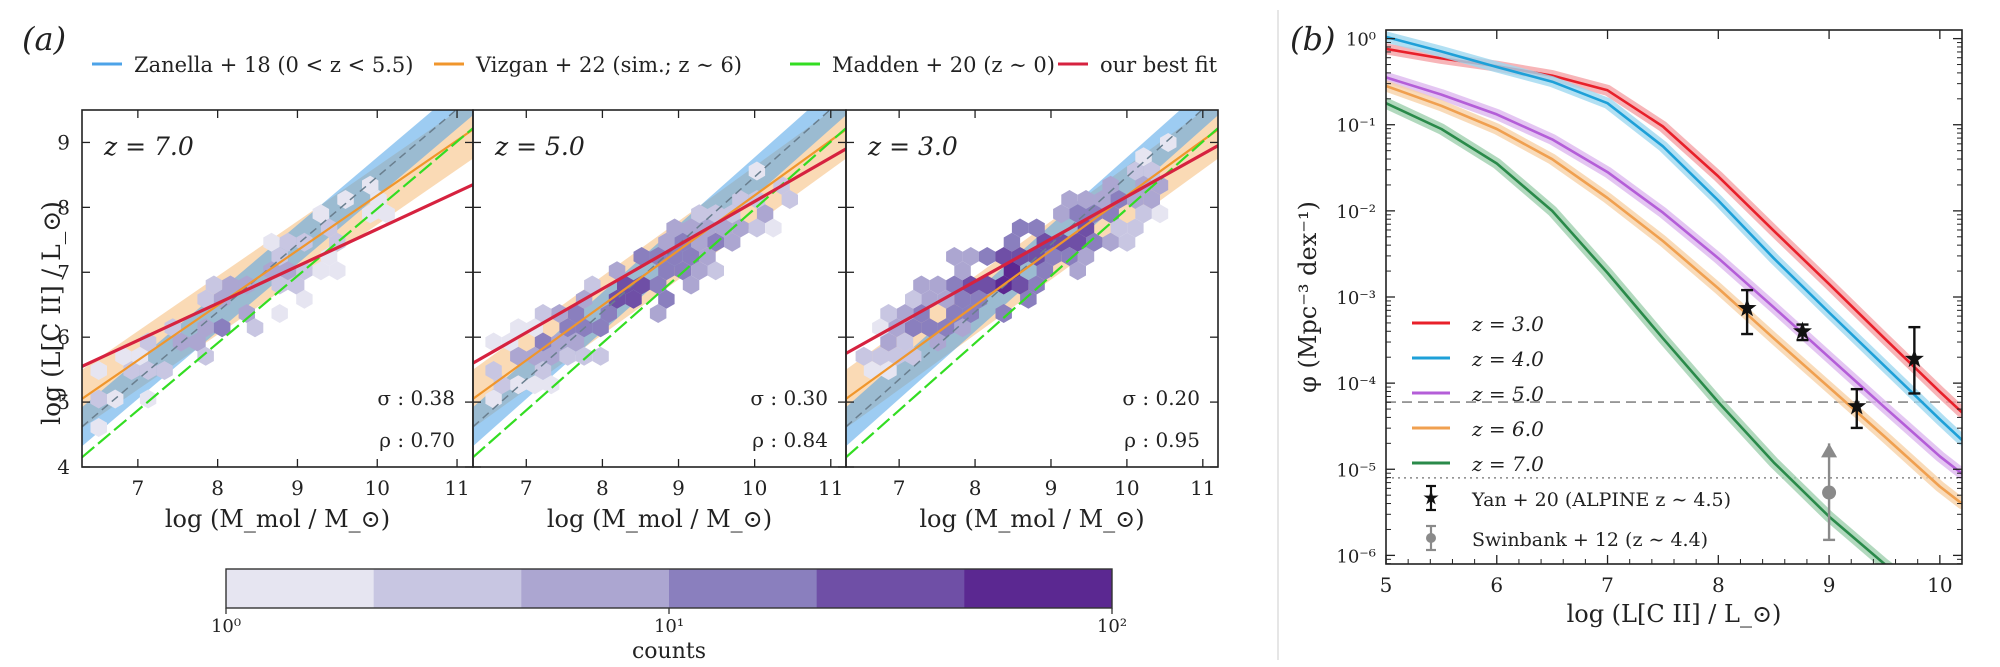 The width and height of the screenshot is (2000, 667). Describe the element at coordinates (417, 440) in the screenshot. I see `rho-annotation: ρ : 0.70` at that location.